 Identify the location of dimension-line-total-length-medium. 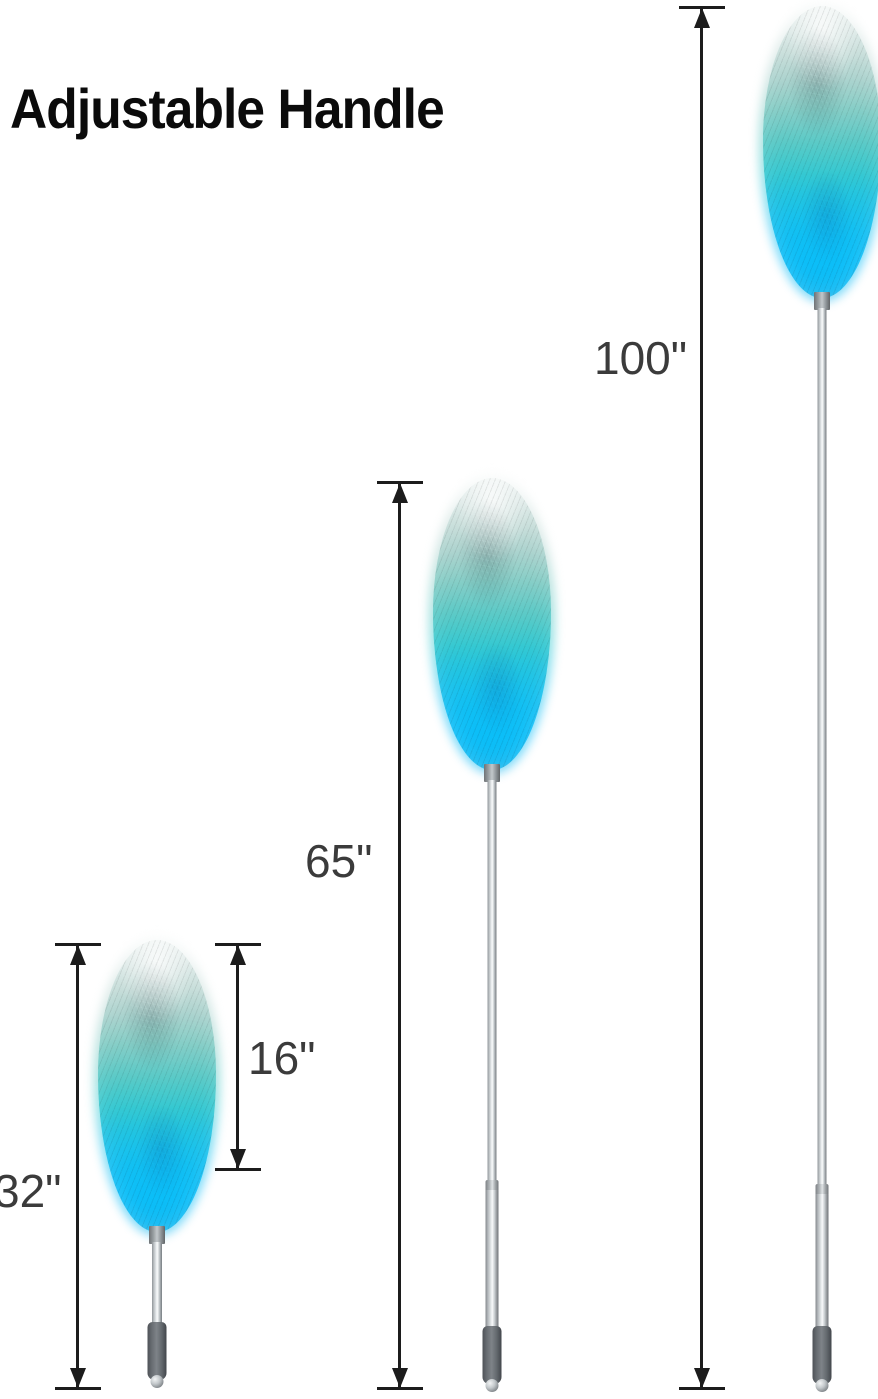
(399, 935).